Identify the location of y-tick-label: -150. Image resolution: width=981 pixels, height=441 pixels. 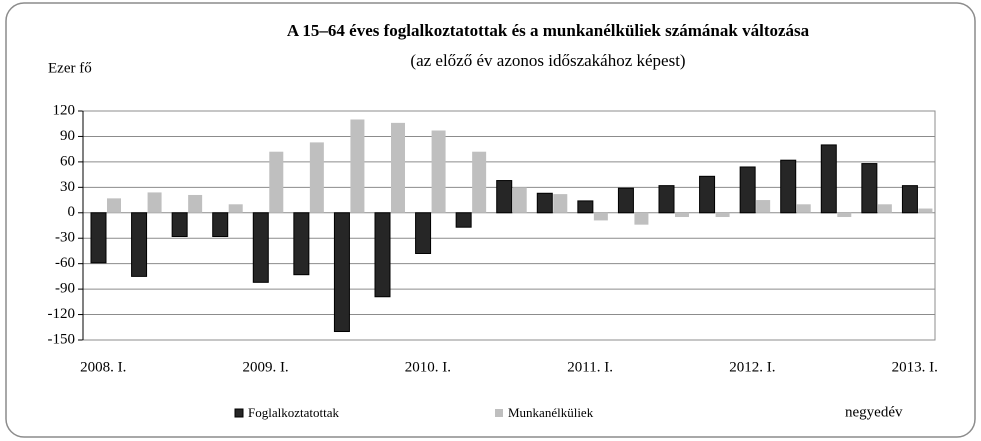
(62, 339).